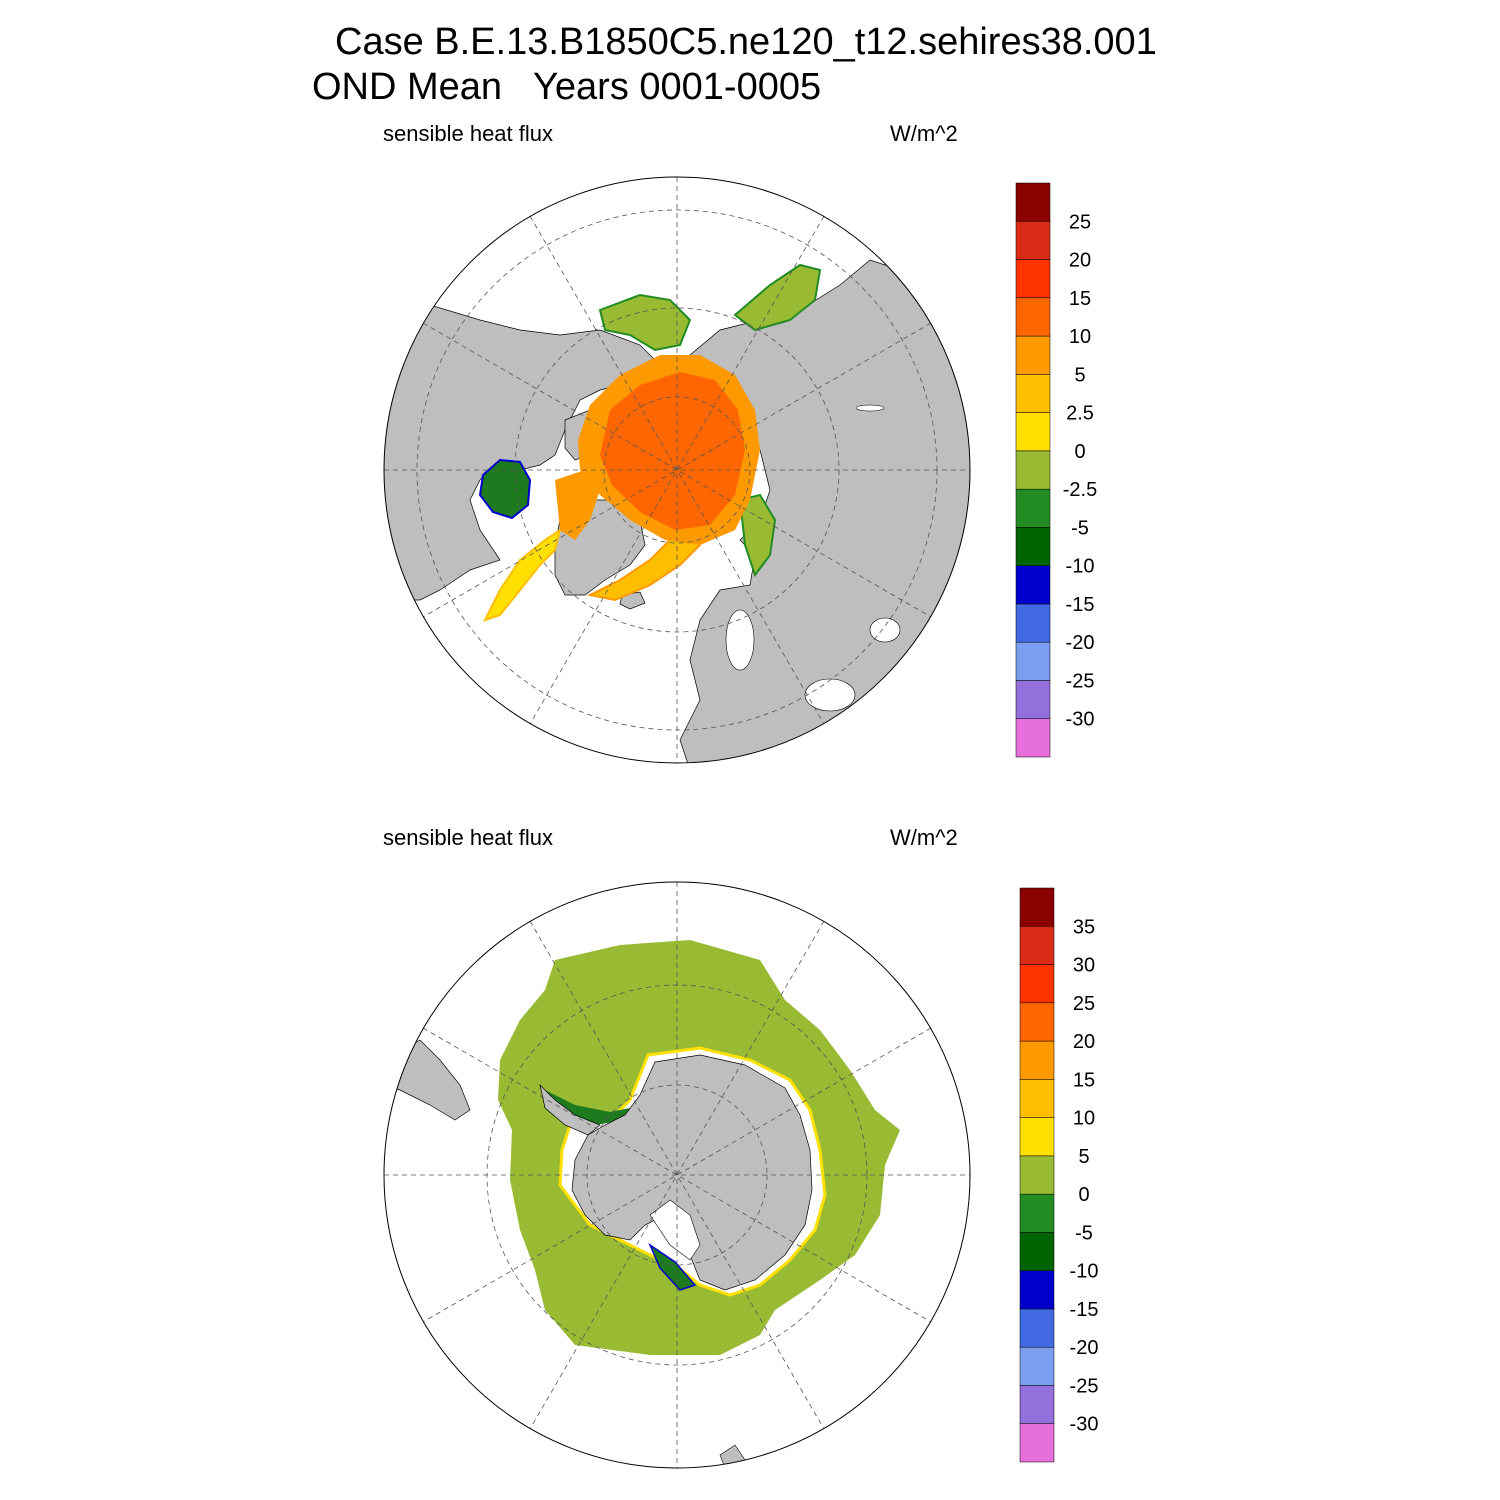 The width and height of the screenshot is (1500, 1500). What do you see at coordinates (570, 1109) in the screenshot?
I see `south-land-peninsula` at bounding box center [570, 1109].